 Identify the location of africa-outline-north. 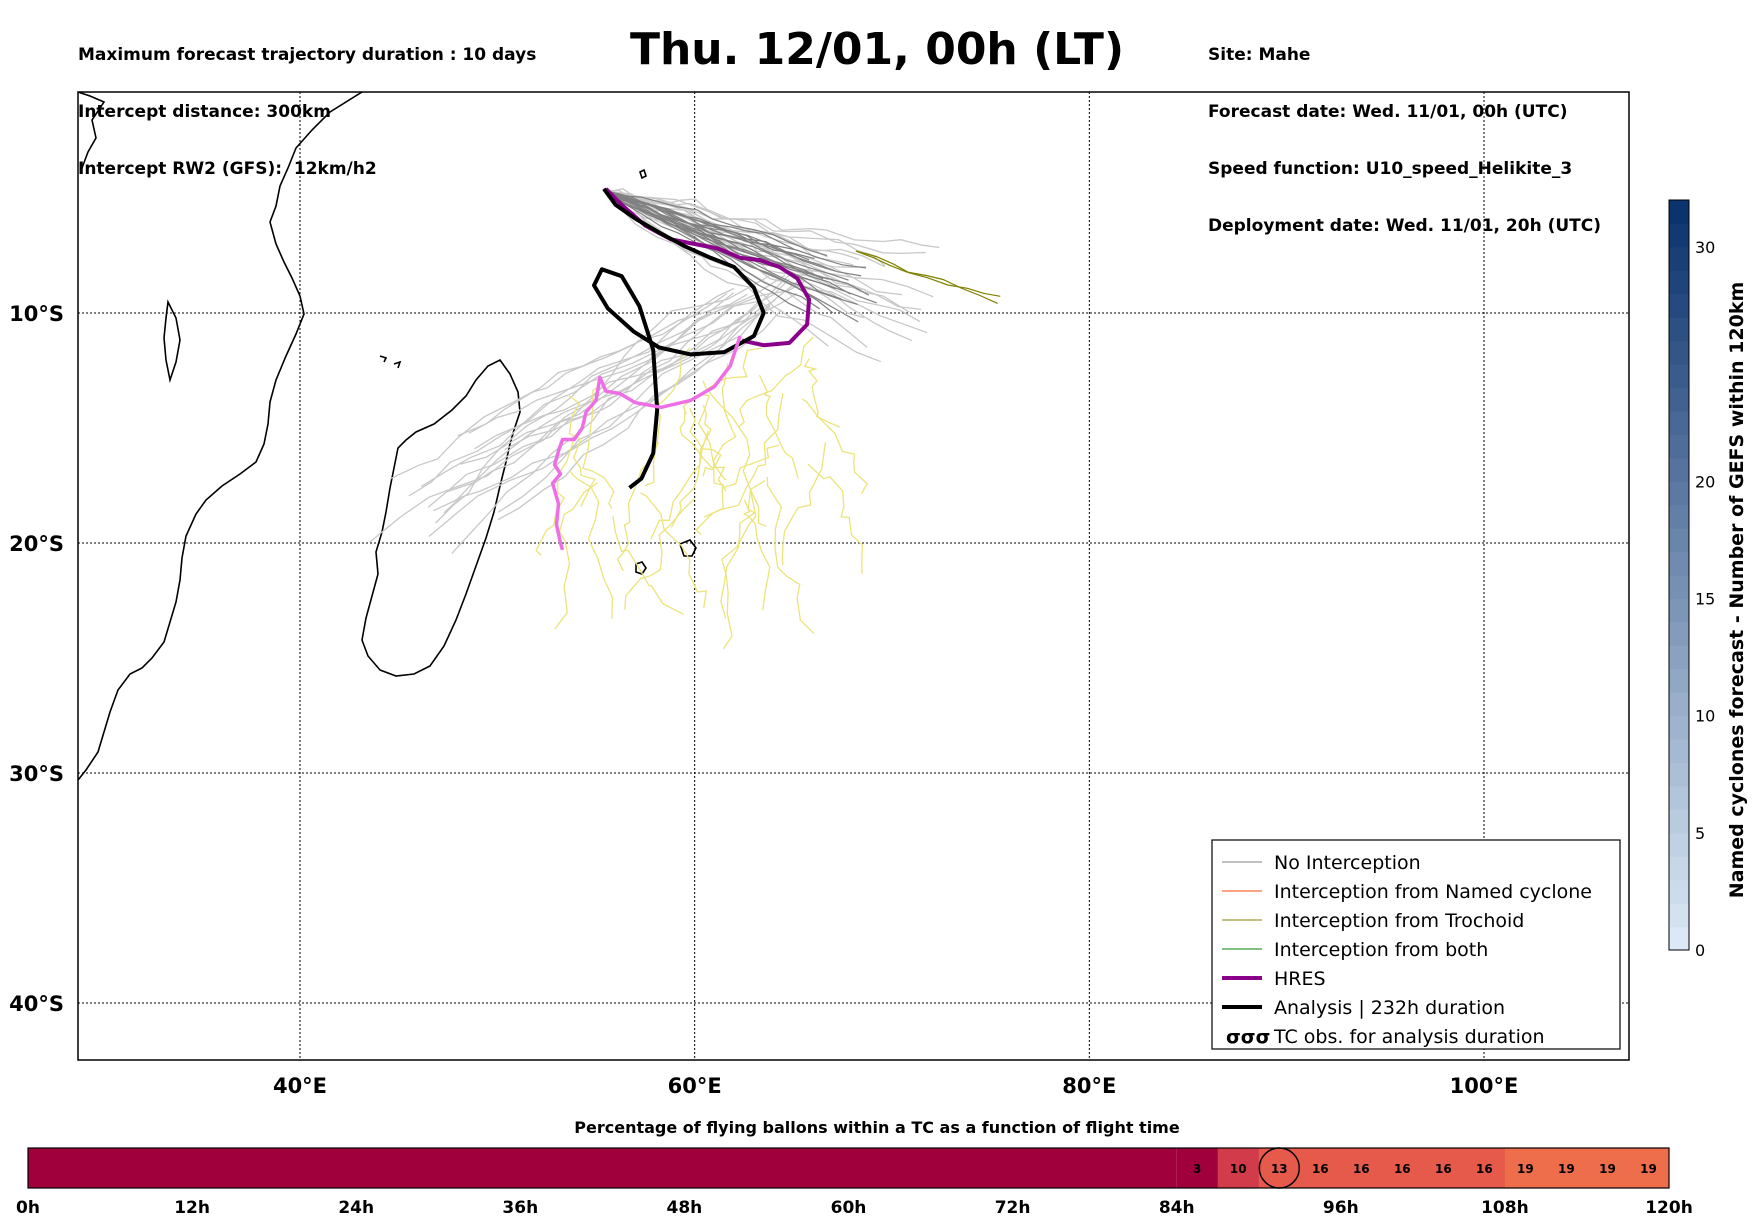
(92, 130).